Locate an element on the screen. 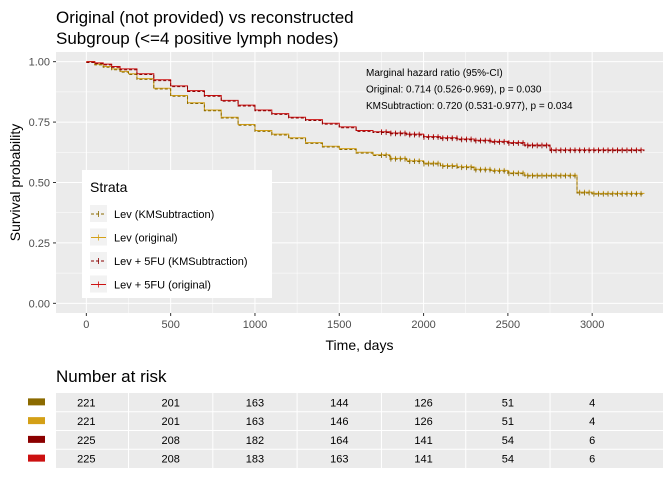 The image size is (672, 480). risk-table-title: Number at risk is located at coordinates (111, 376).